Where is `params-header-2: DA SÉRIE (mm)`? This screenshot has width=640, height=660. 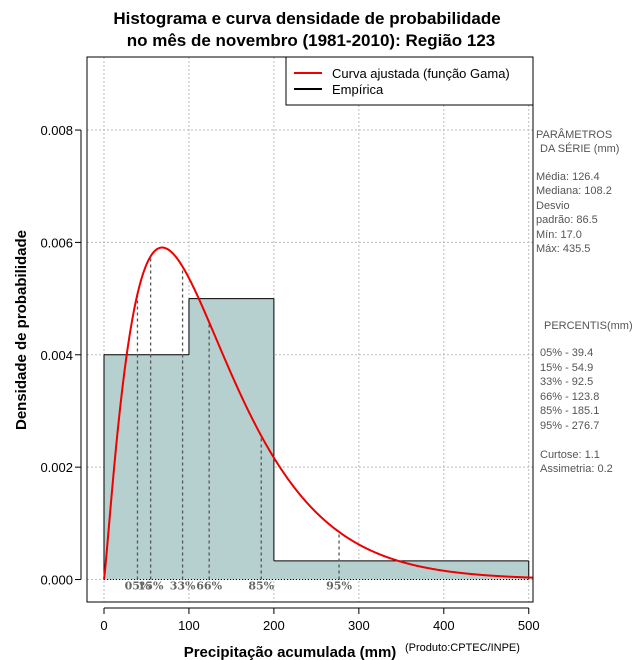
params-header-2: DA SÉRIE (mm) is located at coordinates (579, 148).